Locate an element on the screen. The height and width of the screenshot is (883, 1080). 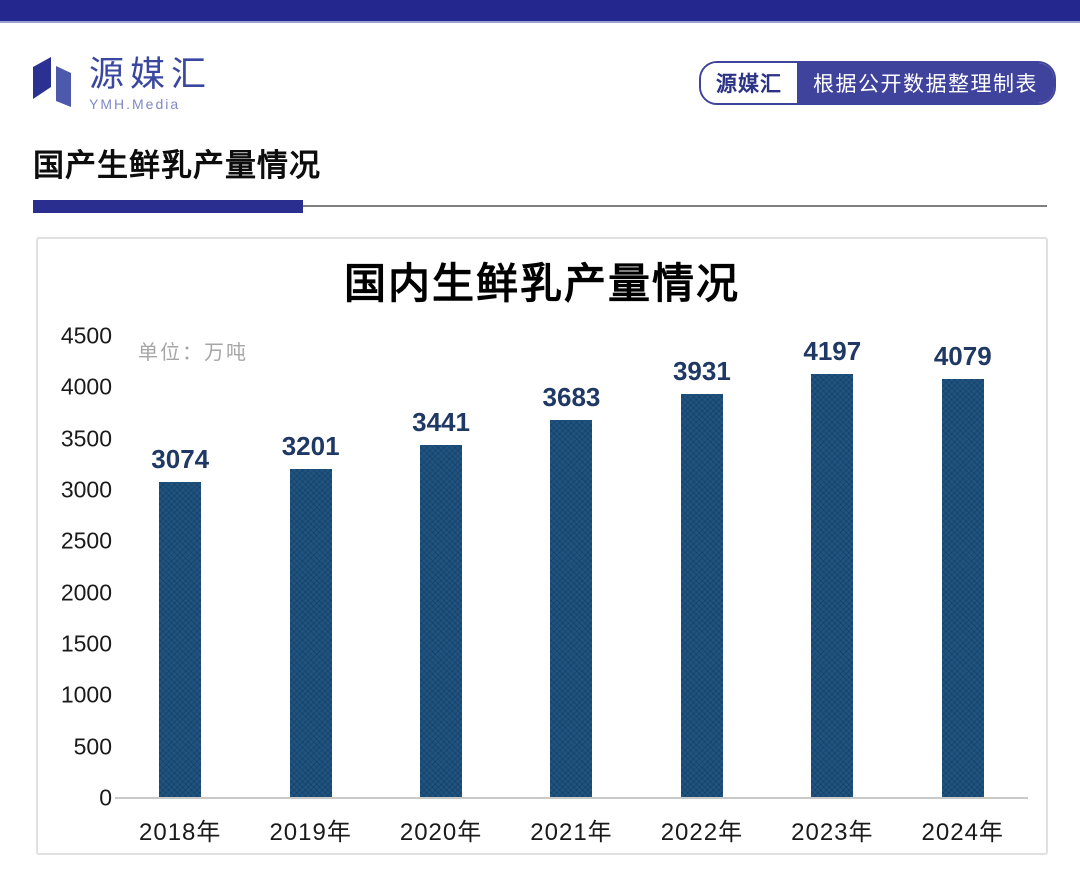
logo-text-block: 源媒汇 YMH.Media is located at coordinates (150, 83).